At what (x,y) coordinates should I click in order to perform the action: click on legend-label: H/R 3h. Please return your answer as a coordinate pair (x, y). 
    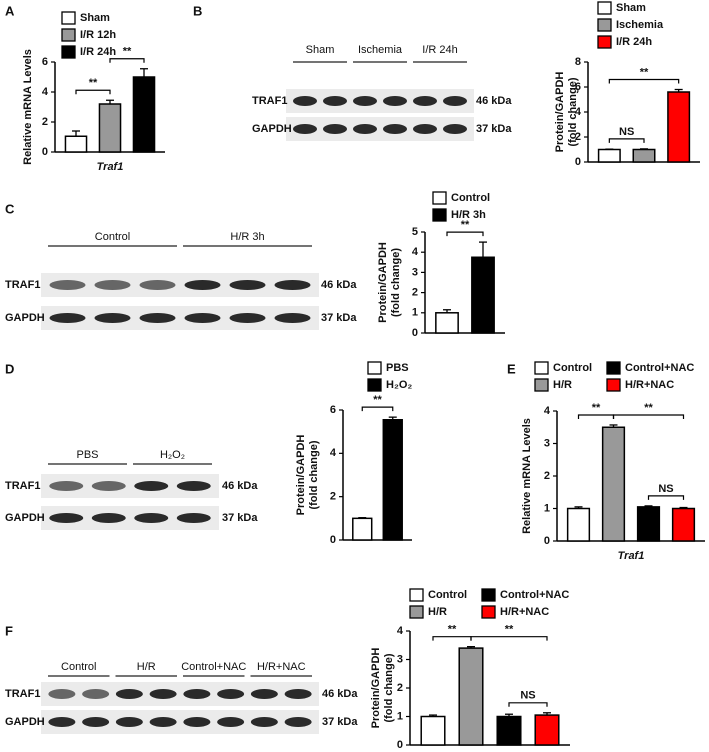
    Looking at the image, I should click on (468, 215).